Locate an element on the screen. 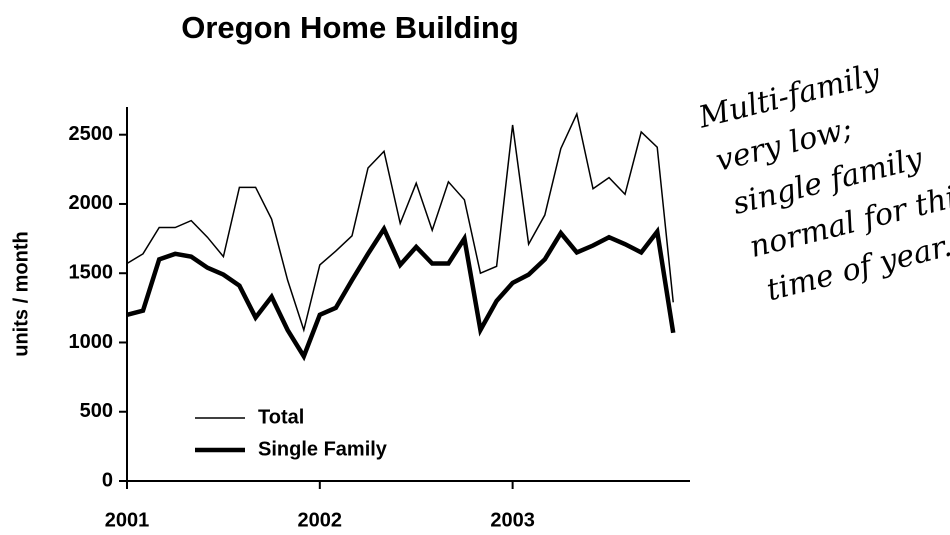 The image size is (950, 535). y-tick-label: 2000 is located at coordinates (91, 203).